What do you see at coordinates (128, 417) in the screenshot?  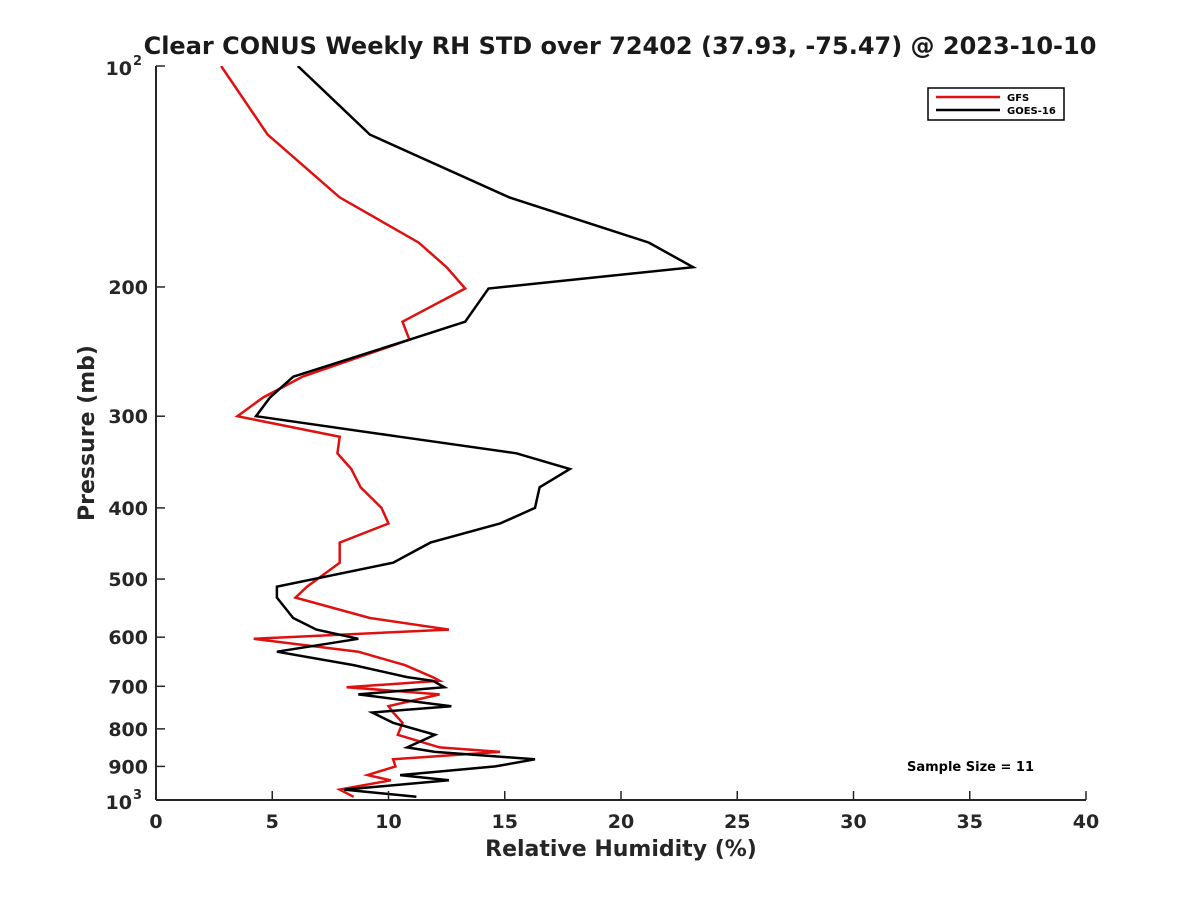 I see `y-tick-label: 300` at bounding box center [128, 417].